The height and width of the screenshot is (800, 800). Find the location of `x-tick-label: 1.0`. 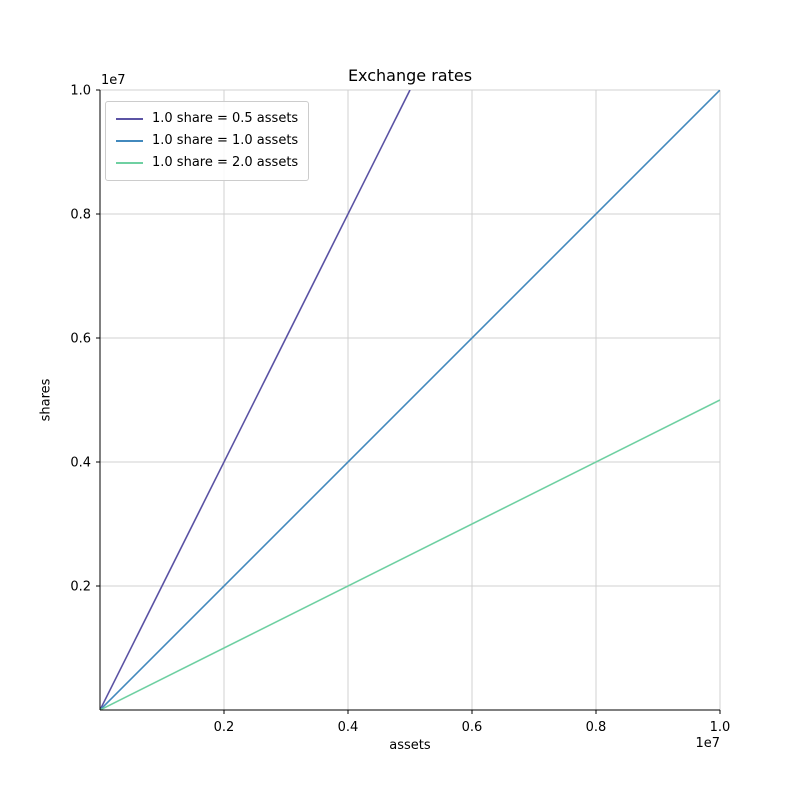

x-tick-label: 1.0 is located at coordinates (720, 727).